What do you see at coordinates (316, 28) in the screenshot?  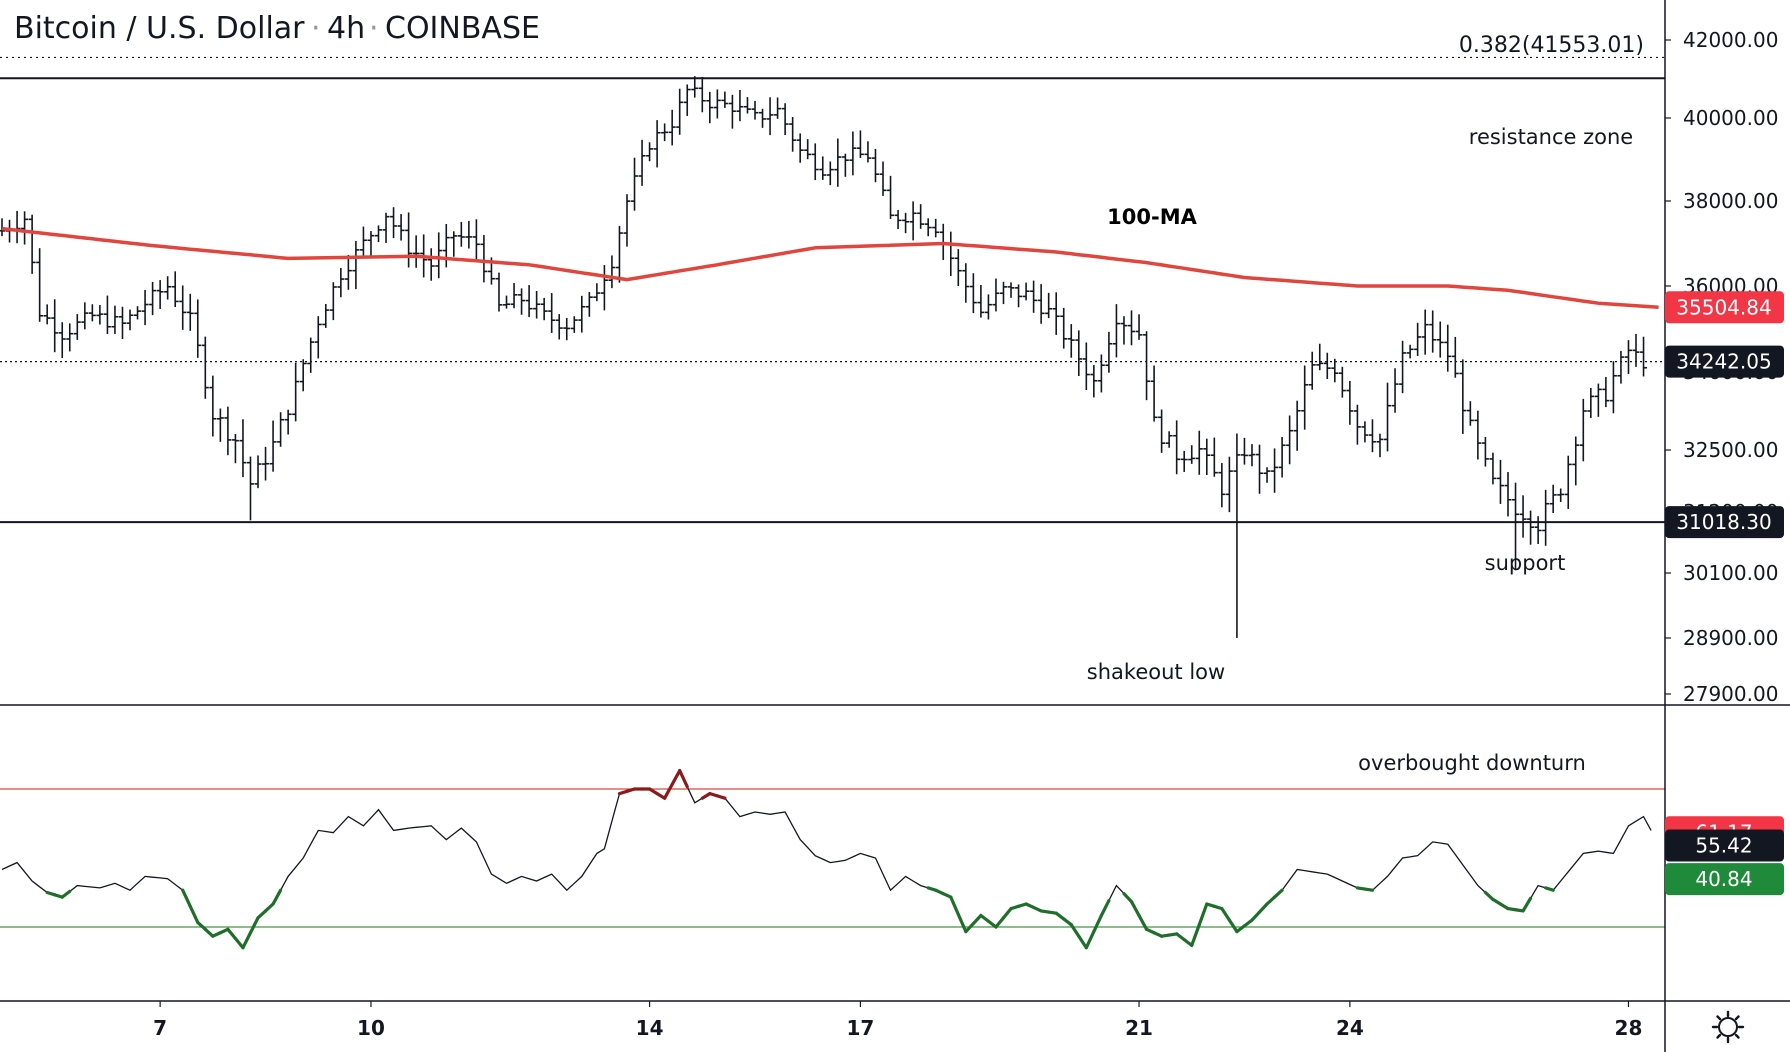 I see `title-sep-1: ·` at bounding box center [316, 28].